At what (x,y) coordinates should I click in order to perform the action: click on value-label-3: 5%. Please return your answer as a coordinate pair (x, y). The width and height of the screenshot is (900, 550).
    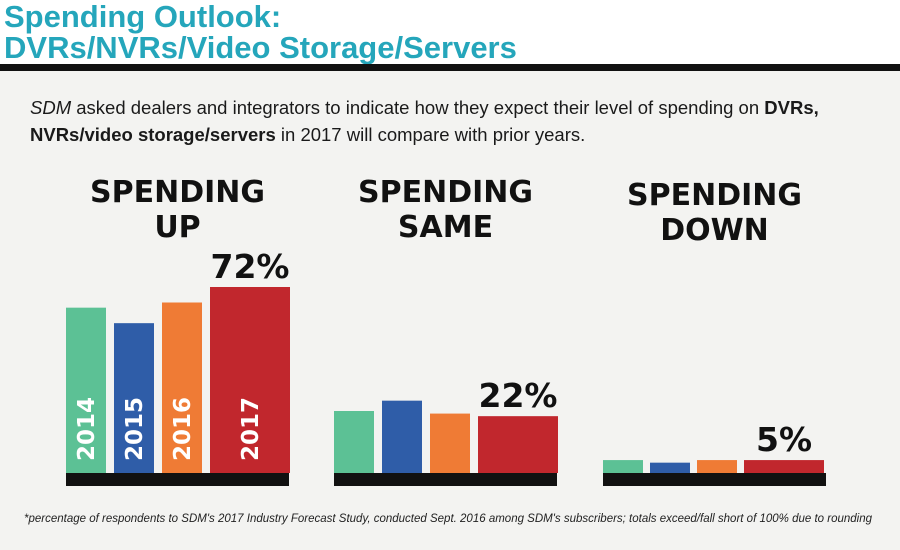
    Looking at the image, I should click on (784, 439).